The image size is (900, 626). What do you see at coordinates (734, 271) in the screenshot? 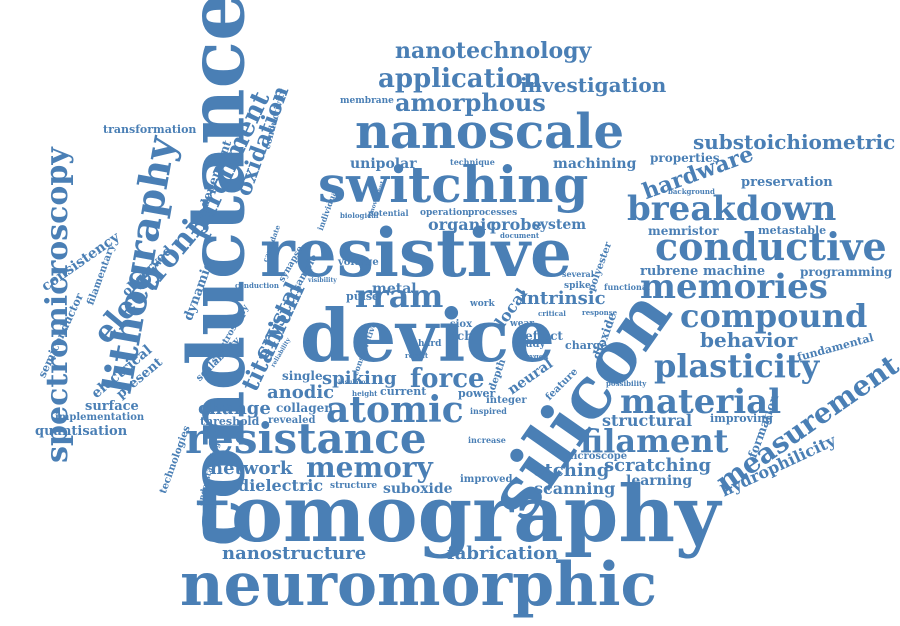
I see `word-machine: machine` at bounding box center [734, 271].